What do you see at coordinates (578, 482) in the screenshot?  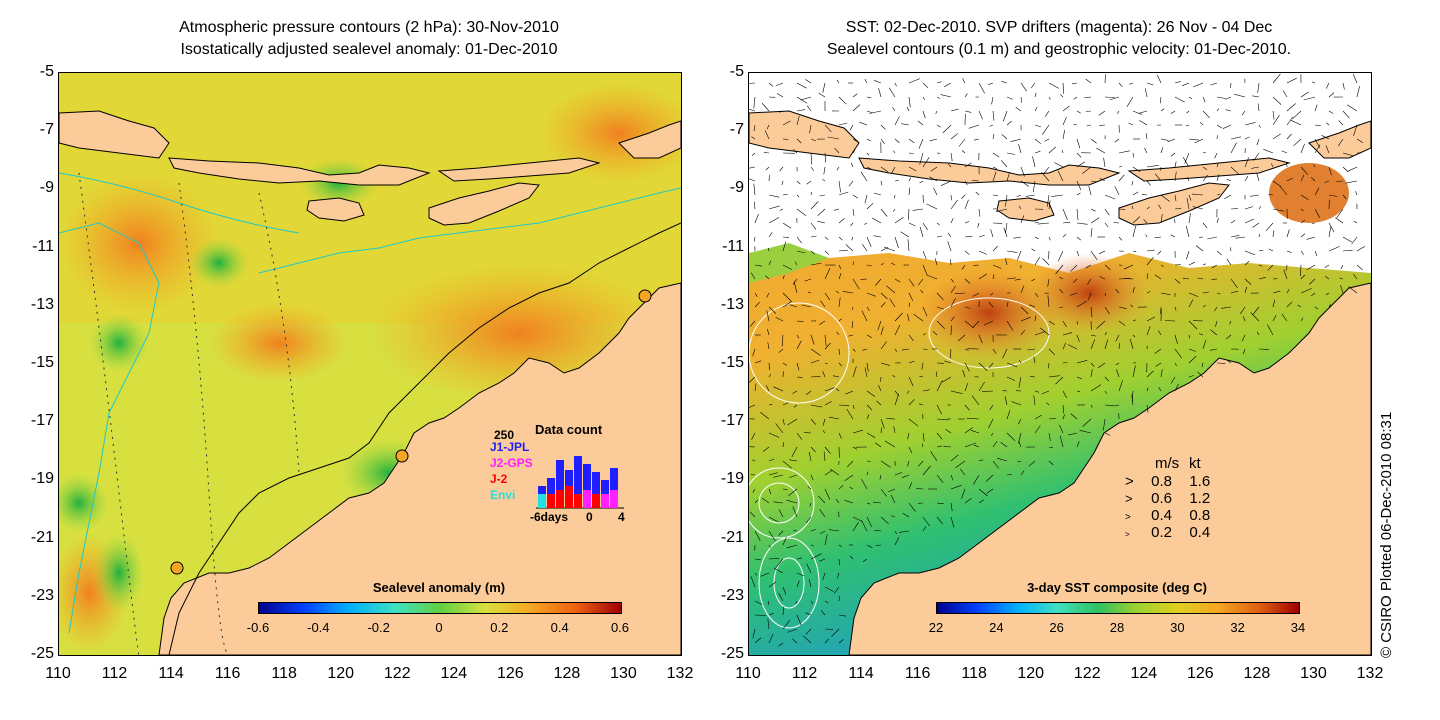 I see `bar-group` at bounding box center [578, 482].